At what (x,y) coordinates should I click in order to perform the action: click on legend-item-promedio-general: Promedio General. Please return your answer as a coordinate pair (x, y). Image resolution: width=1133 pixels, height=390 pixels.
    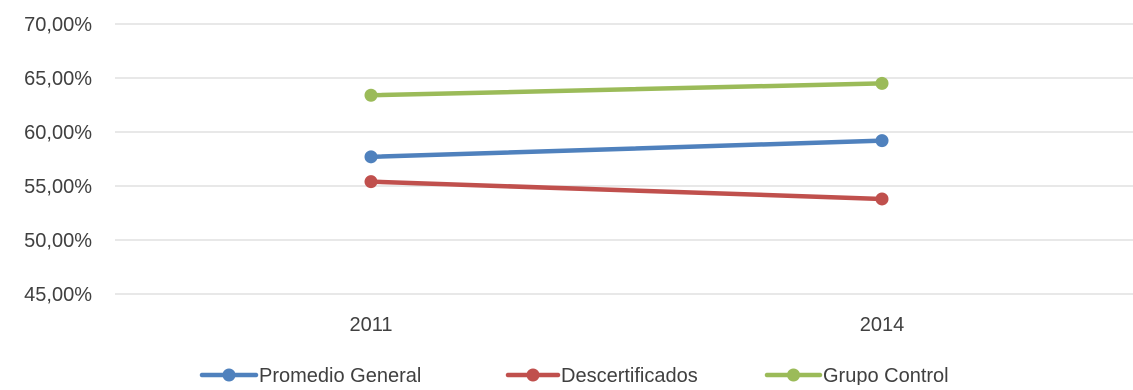
    Looking at the image, I should click on (310, 376).